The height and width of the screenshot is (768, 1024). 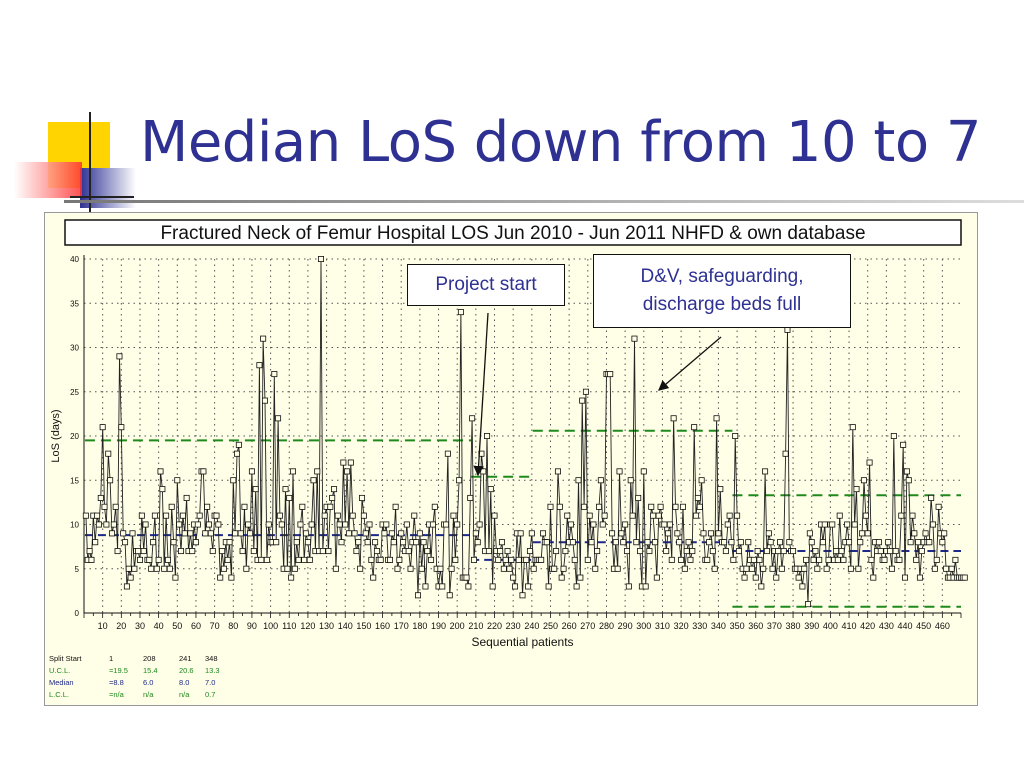 I want to click on stats-cell: 348, so click(x=211, y=658).